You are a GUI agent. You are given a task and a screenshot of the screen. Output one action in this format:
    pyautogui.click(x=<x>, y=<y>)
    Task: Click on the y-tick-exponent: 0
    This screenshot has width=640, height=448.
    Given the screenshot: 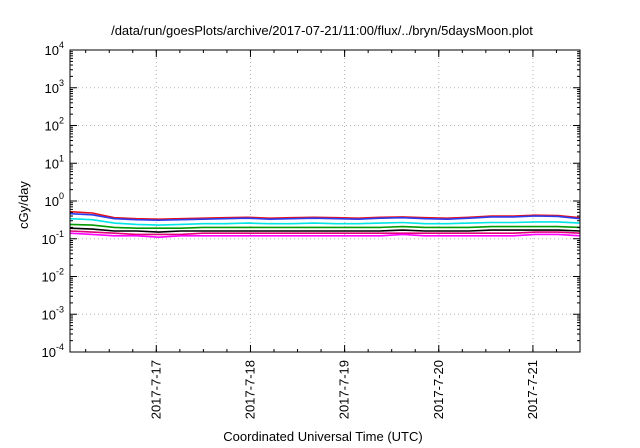 What is the action you would take?
    pyautogui.click(x=61, y=196)
    